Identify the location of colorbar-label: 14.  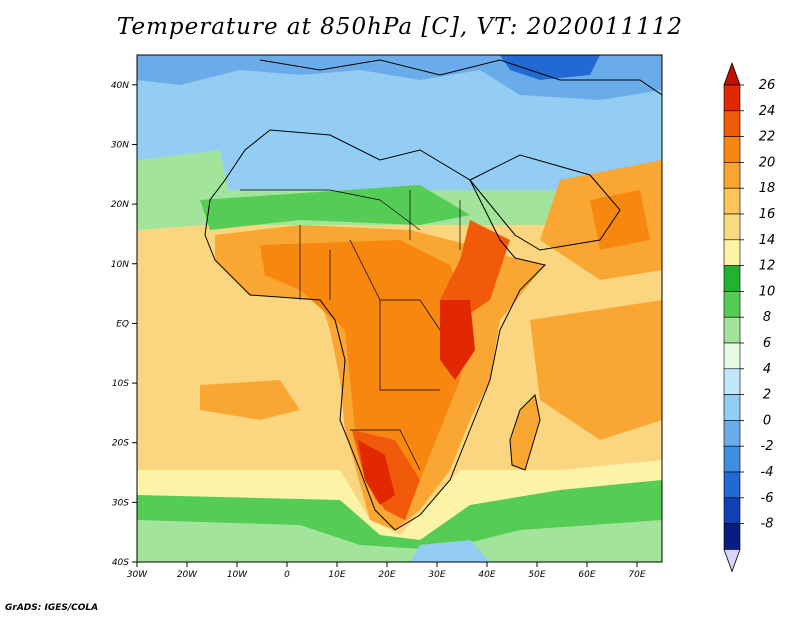
(767, 240).